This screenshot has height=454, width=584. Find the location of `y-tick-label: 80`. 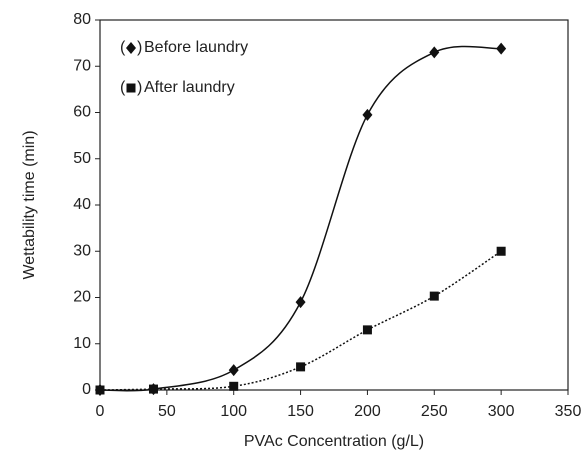

y-tick-label: 80 is located at coordinates (82, 19).